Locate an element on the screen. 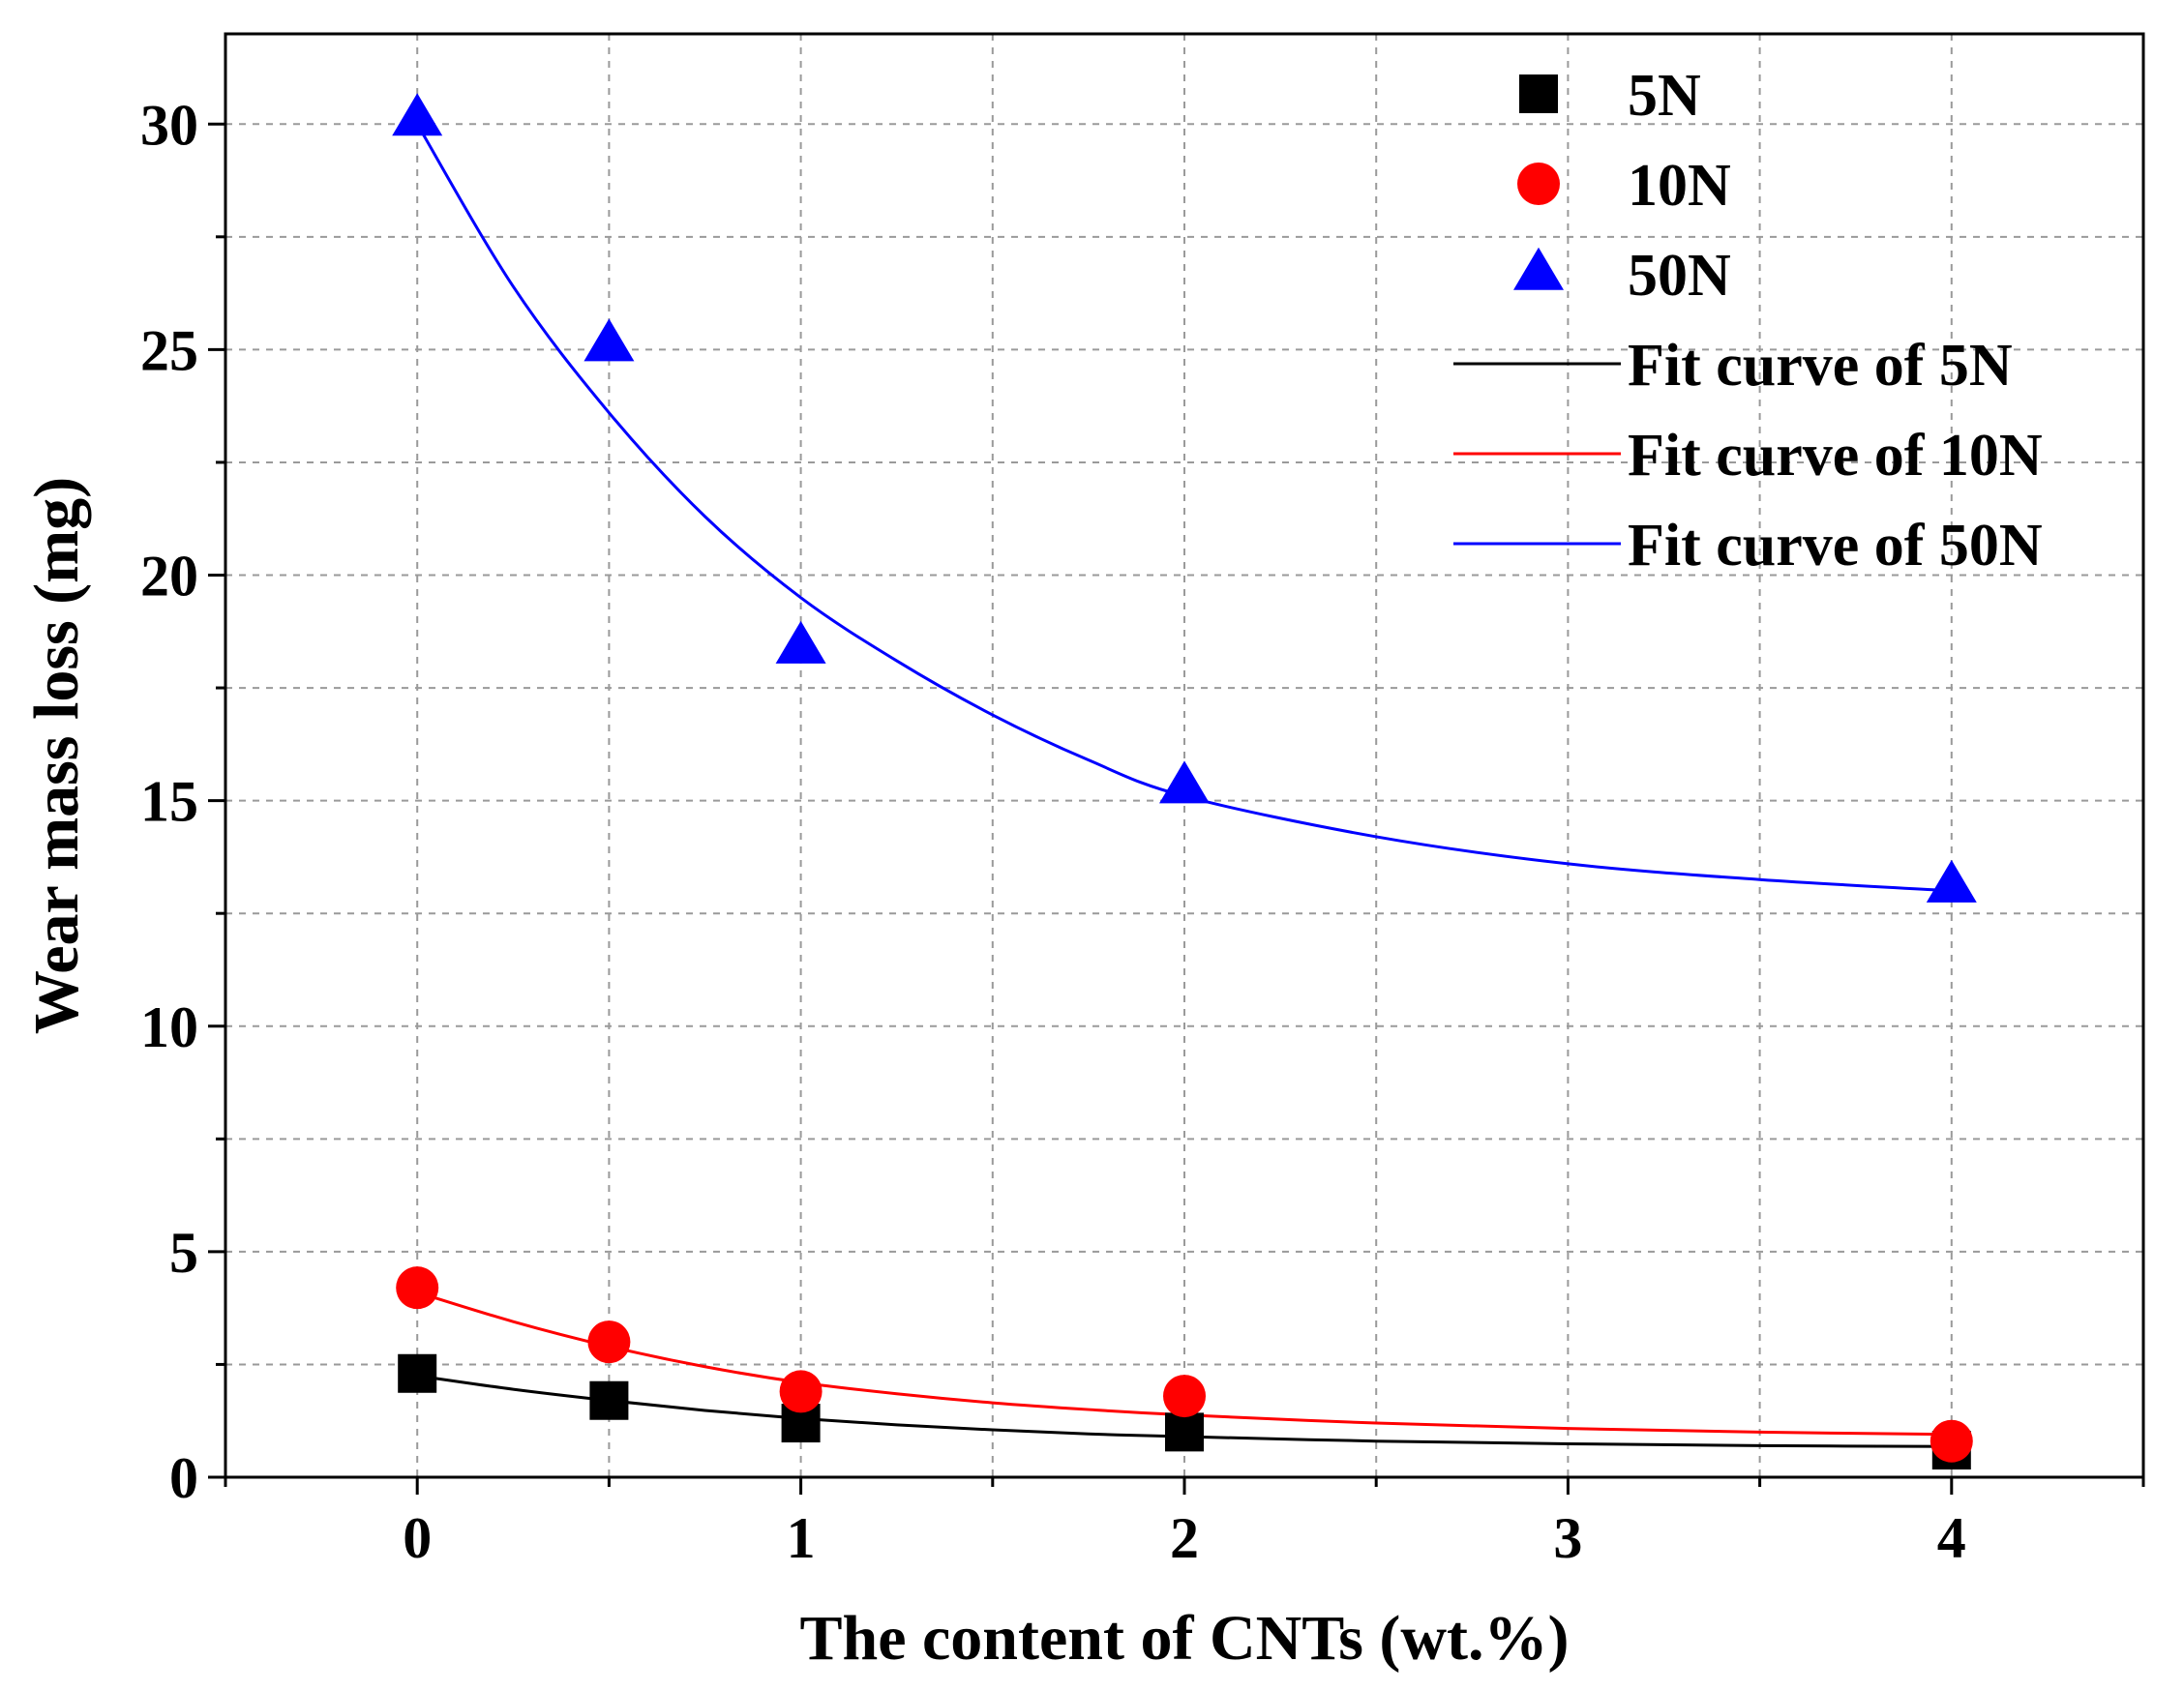  legend-label-50n: 50N is located at coordinates (1680, 276).